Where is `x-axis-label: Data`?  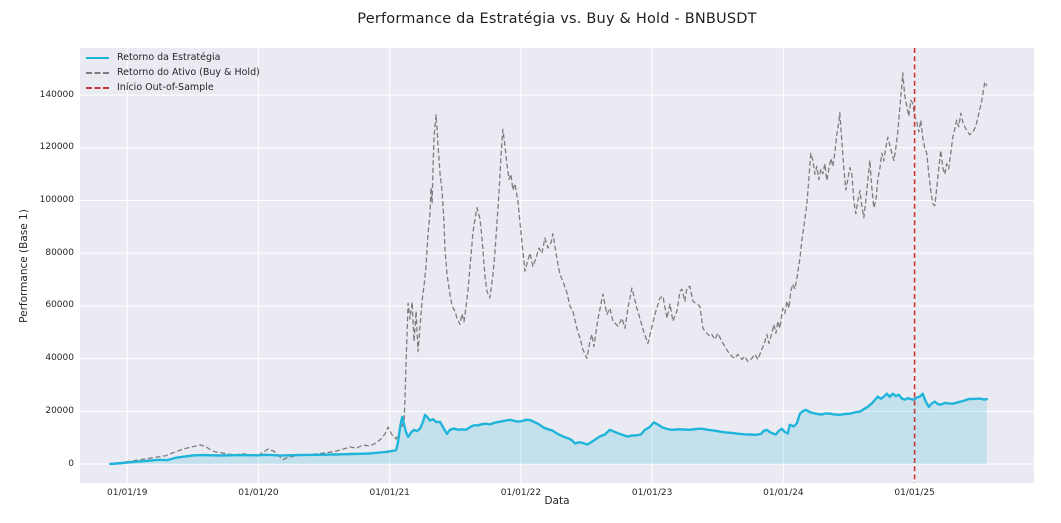 x-axis-label: Data is located at coordinates (557, 501).